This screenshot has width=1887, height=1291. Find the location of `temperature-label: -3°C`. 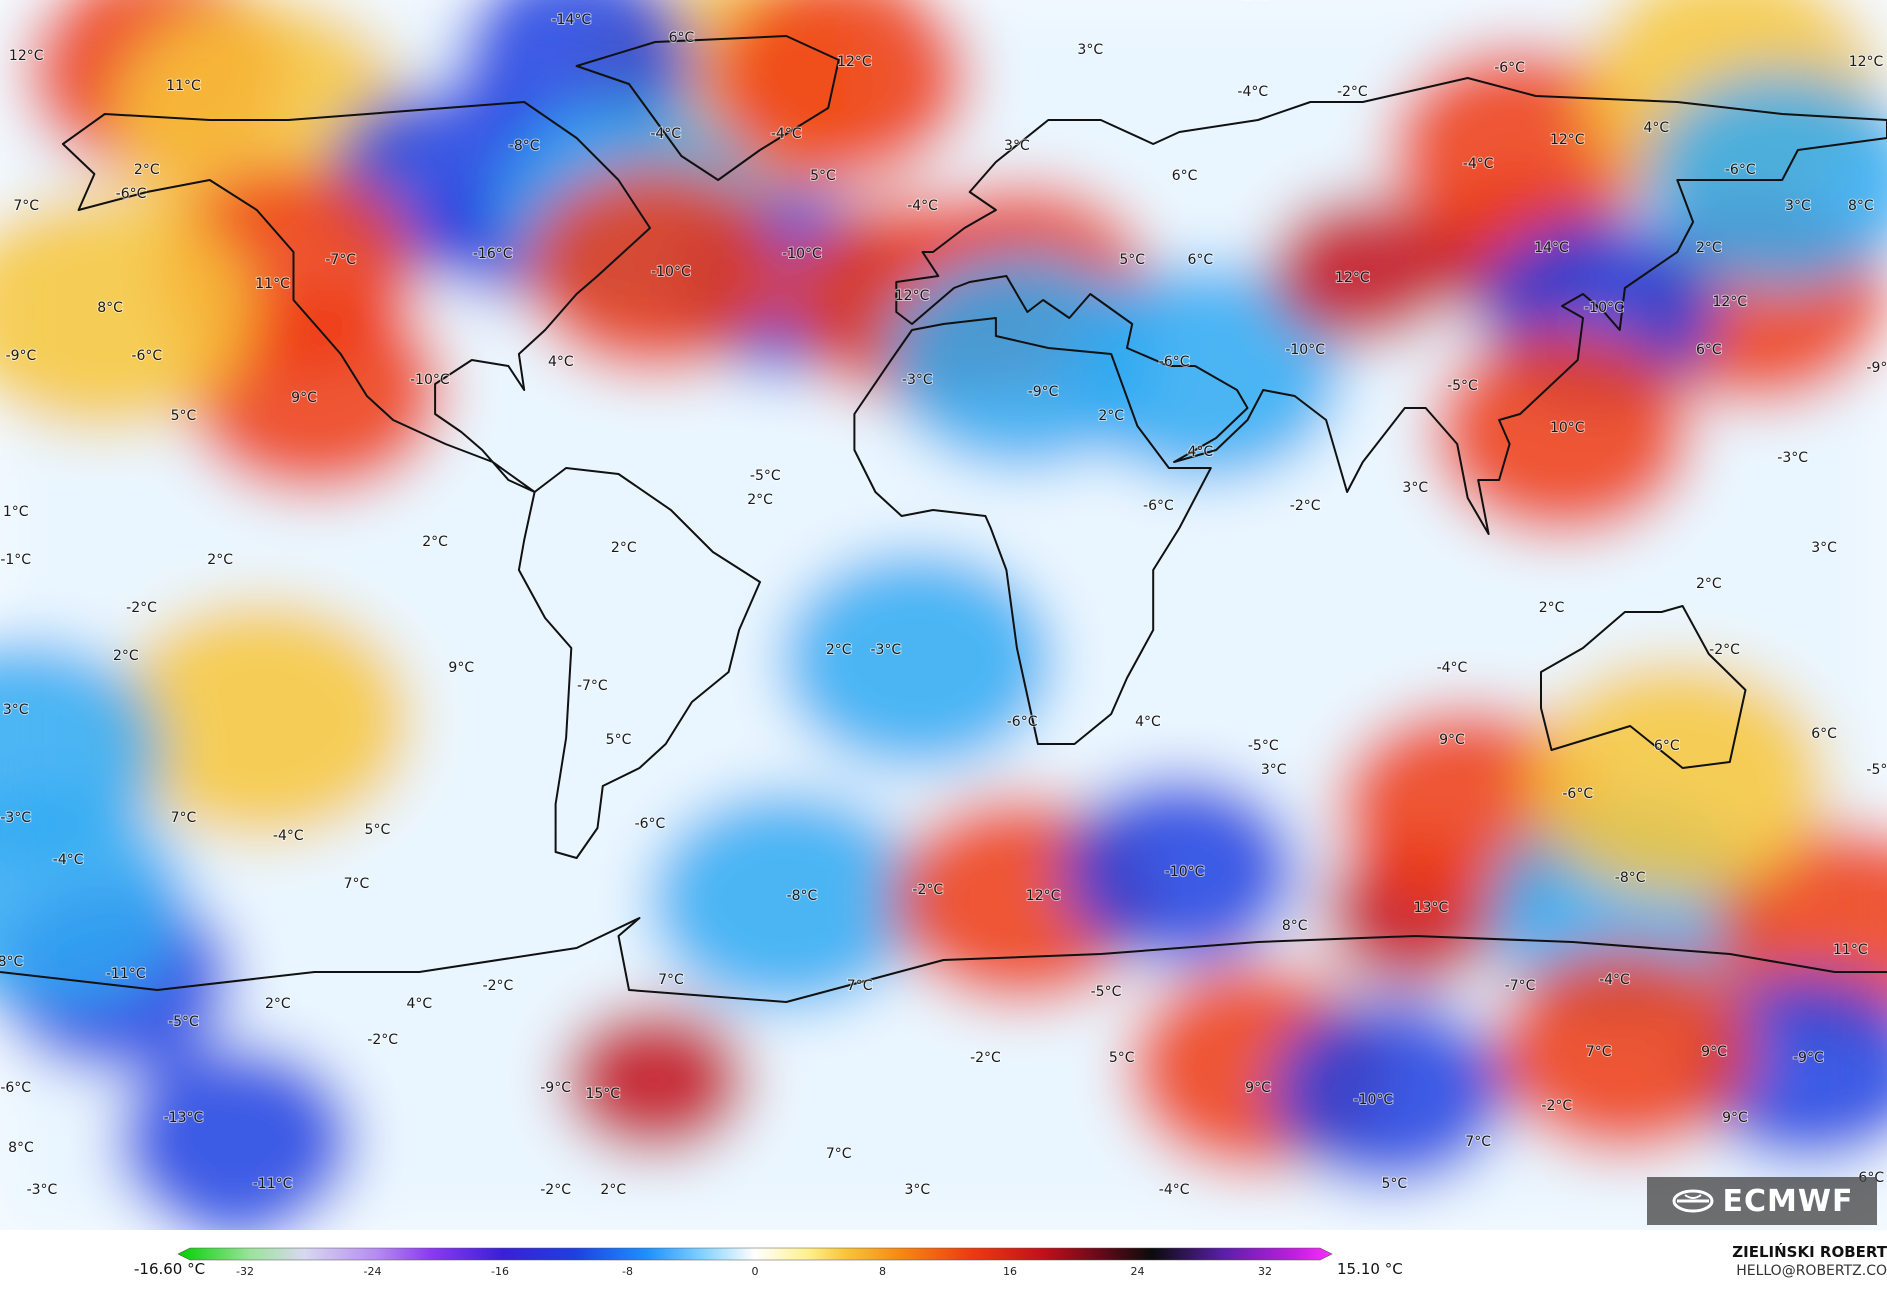

temperature-label: -3°C is located at coordinates (885, 650).